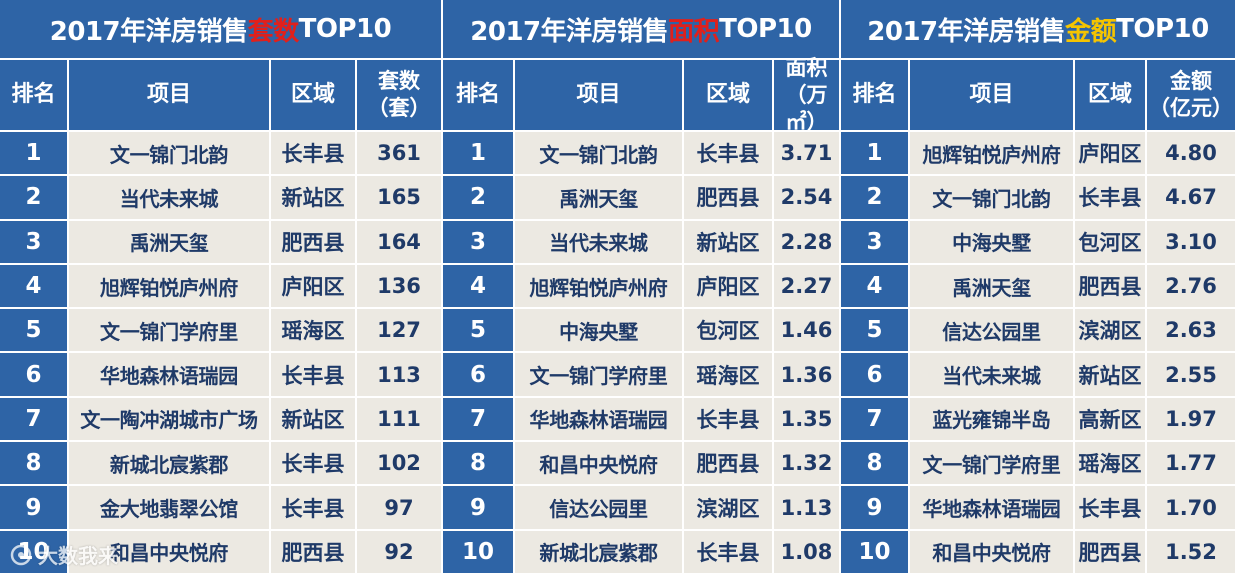  What do you see at coordinates (1191, 551) in the screenshot?
I see `value-cell: 1.52` at bounding box center [1191, 551].